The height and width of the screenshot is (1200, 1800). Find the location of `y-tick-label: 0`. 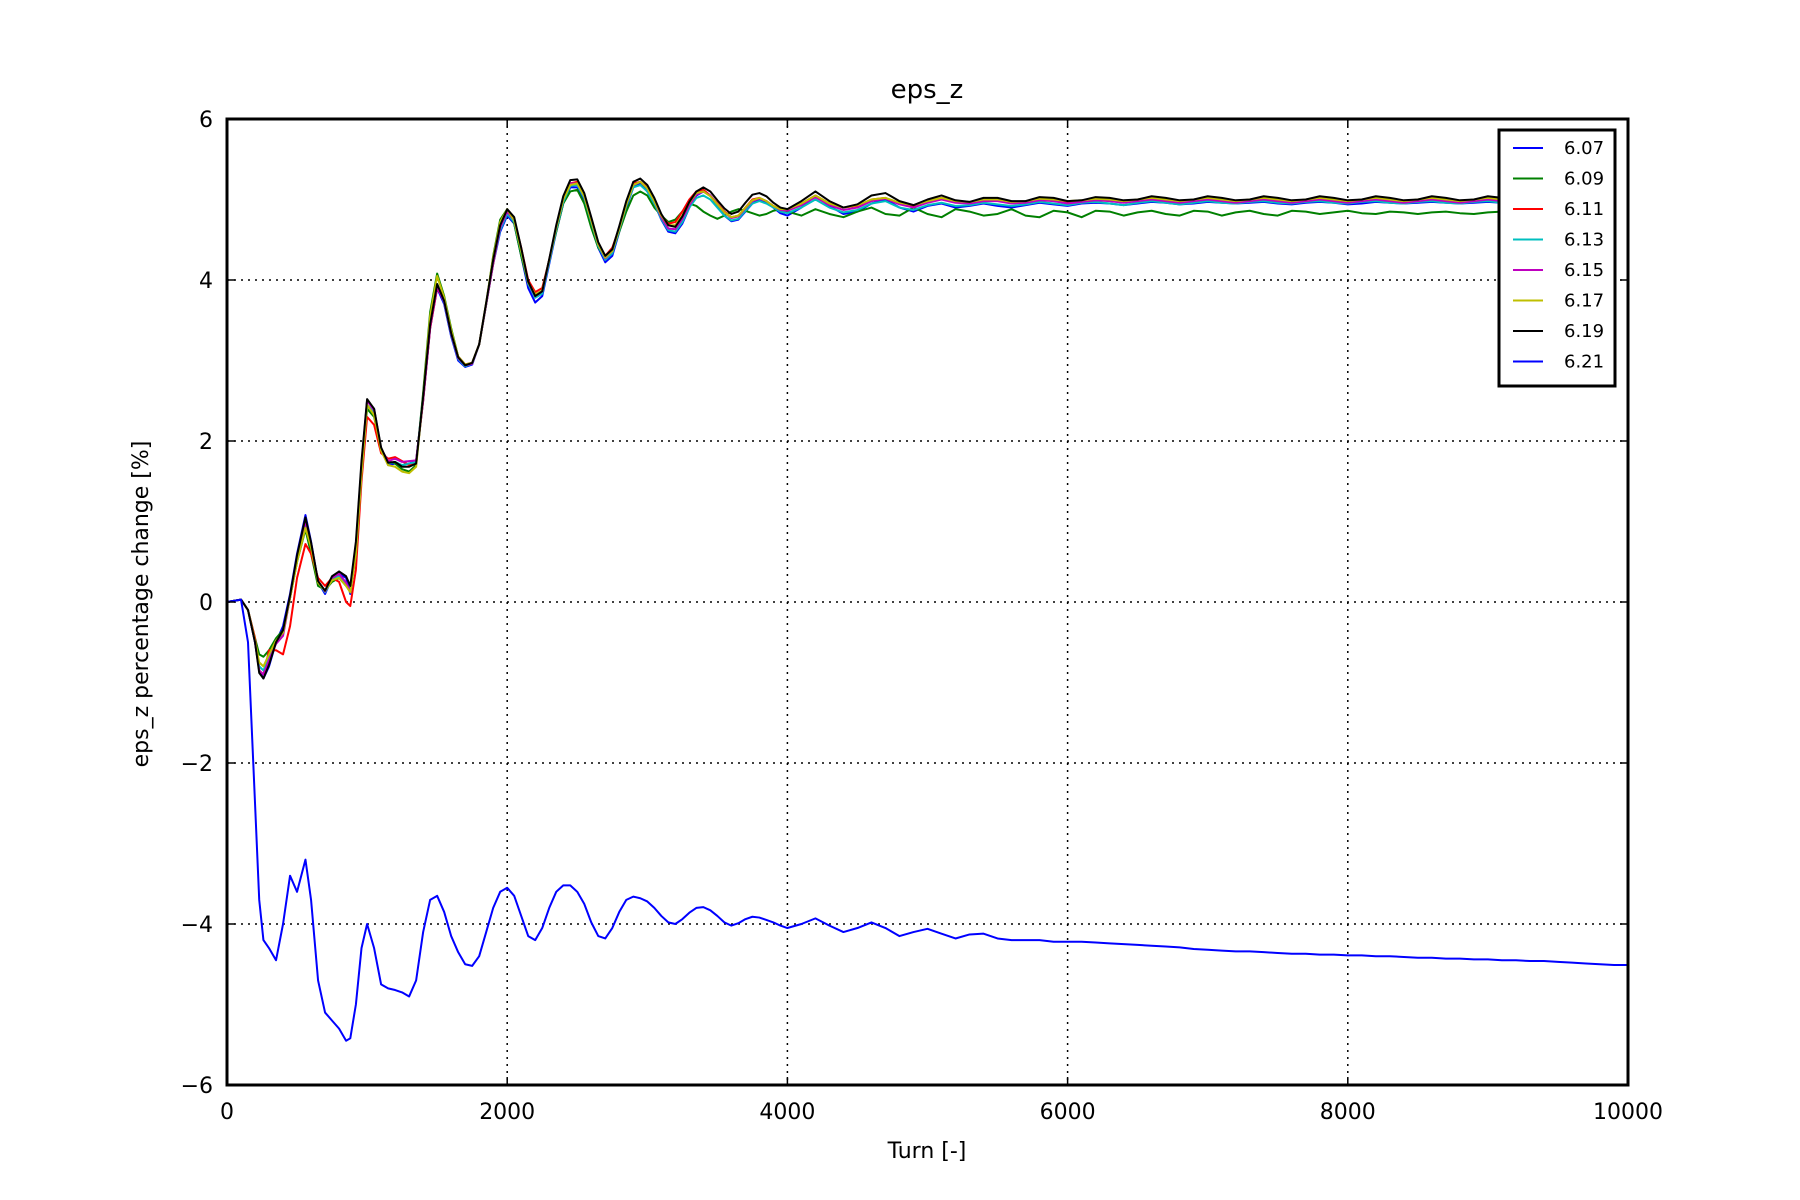

y-tick-label: 0 is located at coordinates (206, 603).